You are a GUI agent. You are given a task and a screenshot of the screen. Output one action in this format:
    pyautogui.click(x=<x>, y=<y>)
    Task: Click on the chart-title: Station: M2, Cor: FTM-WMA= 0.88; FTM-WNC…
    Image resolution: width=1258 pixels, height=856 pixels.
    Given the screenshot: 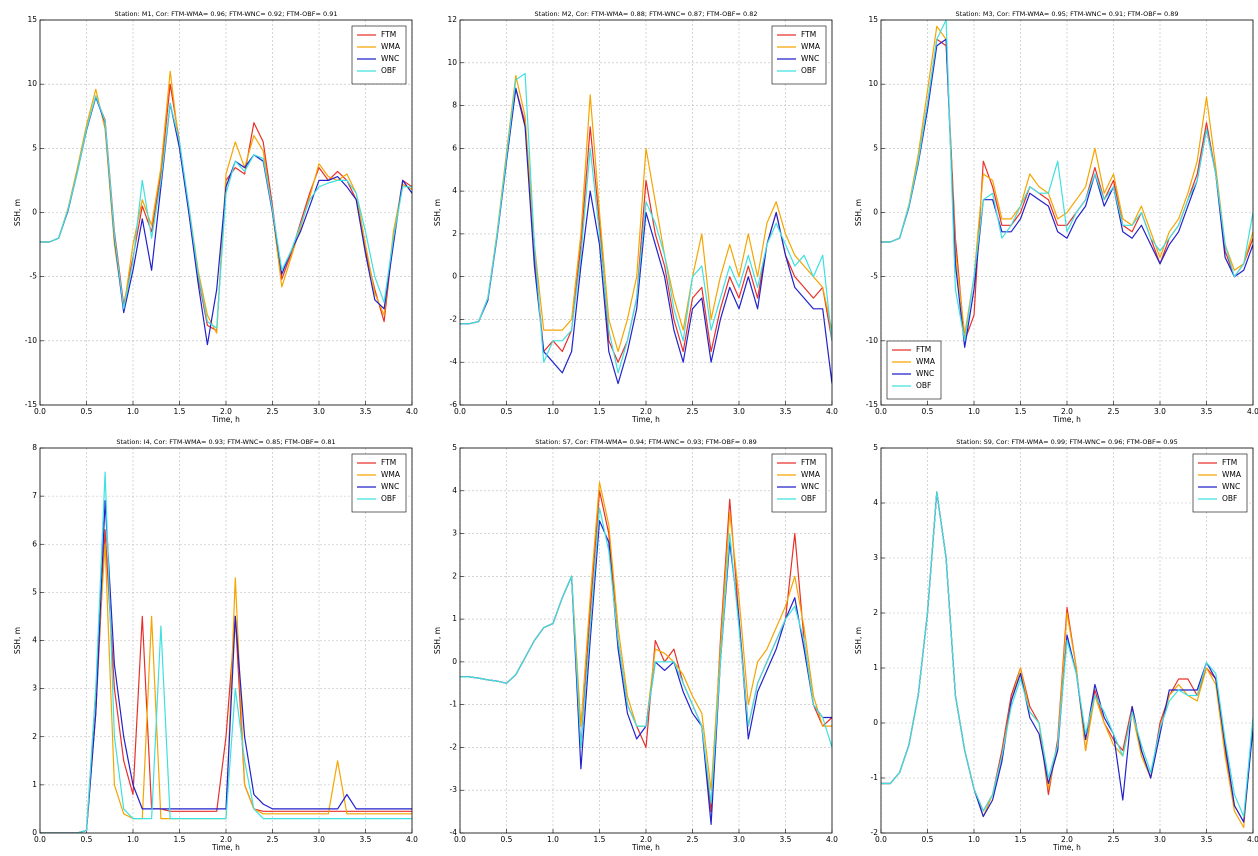 What is the action you would take?
    pyautogui.click(x=646, y=14)
    